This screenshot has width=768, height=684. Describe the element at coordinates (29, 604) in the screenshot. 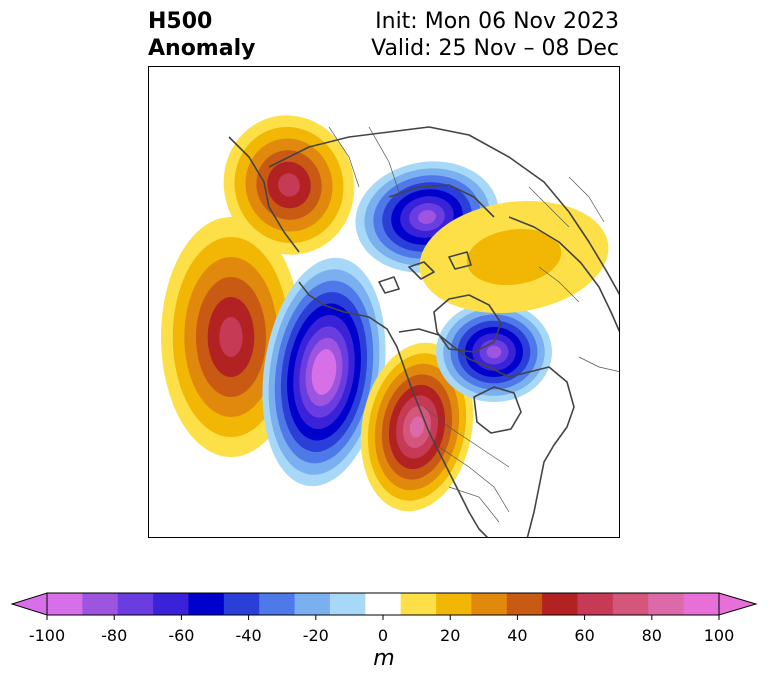

I see `colorbar-extend-low` at that location.